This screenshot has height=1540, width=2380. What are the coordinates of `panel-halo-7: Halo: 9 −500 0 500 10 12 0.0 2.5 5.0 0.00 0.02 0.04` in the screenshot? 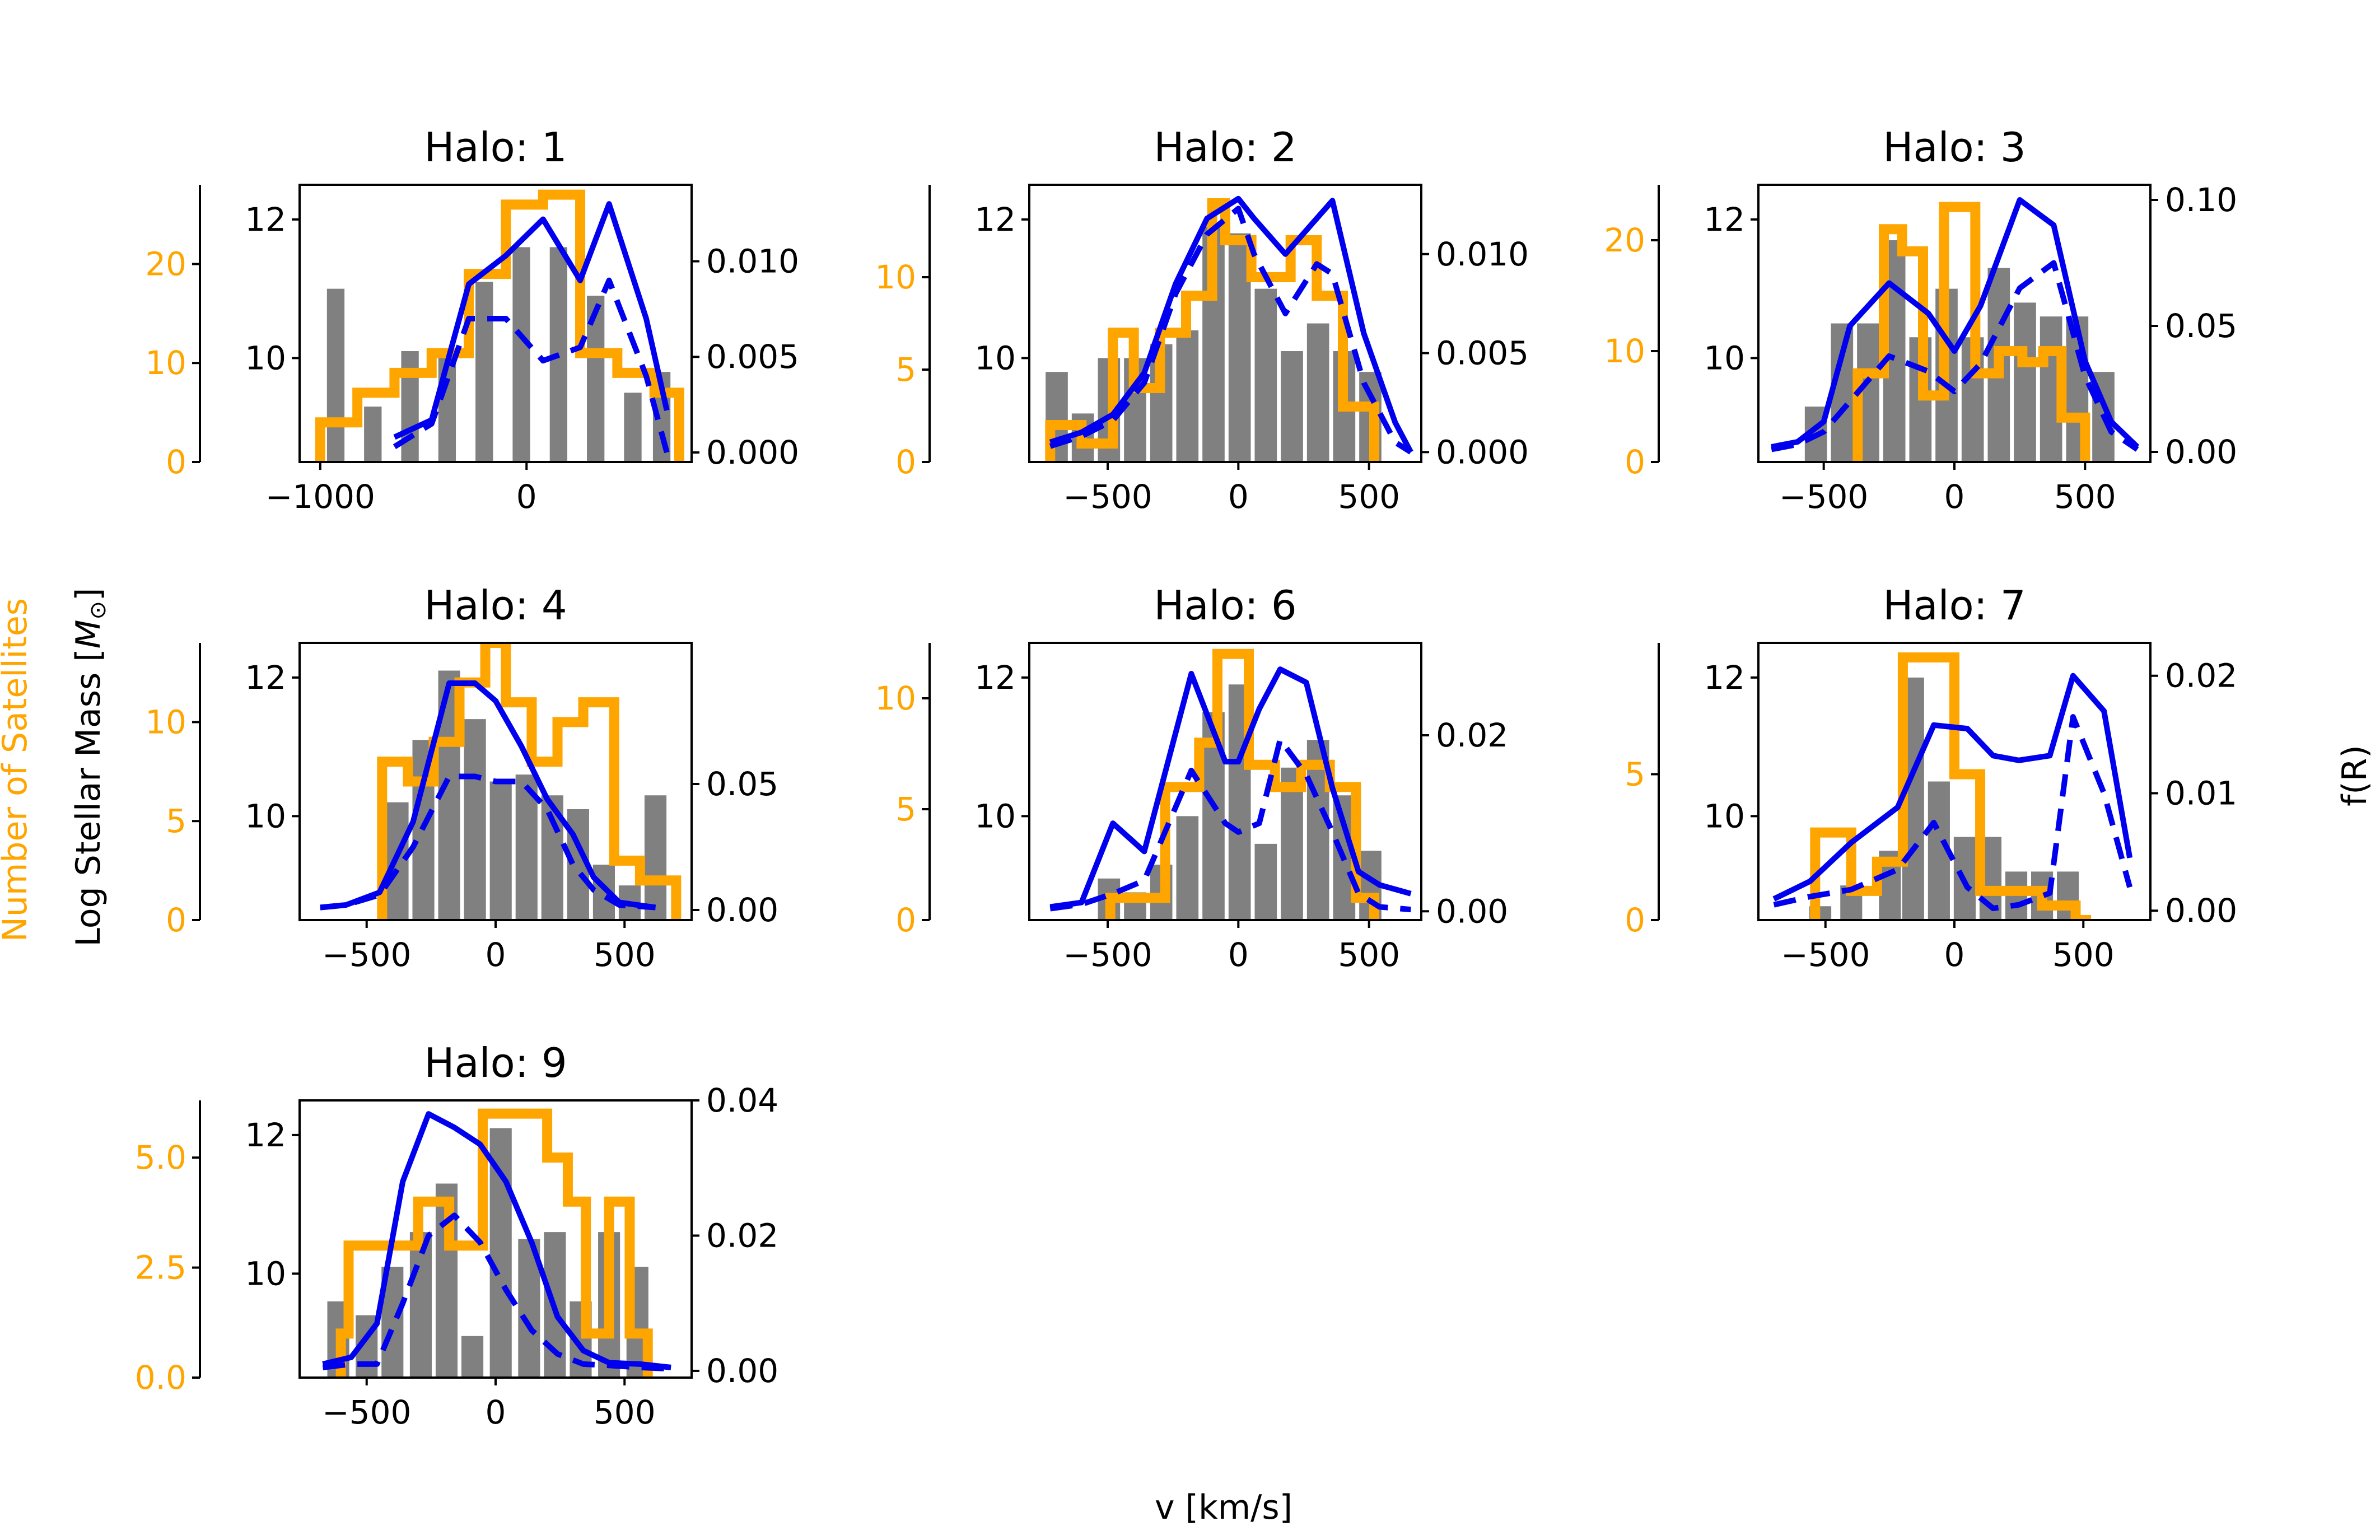 It's located at (457, 1235).